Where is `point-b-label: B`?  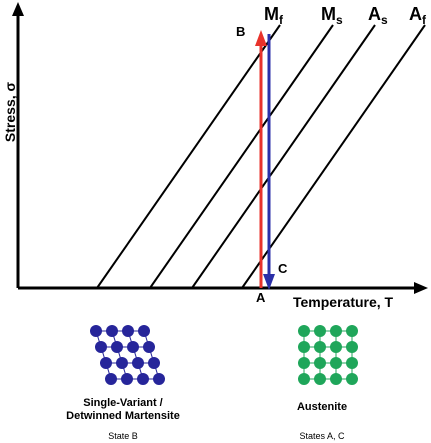
point-b-label: B is located at coordinates (240, 31).